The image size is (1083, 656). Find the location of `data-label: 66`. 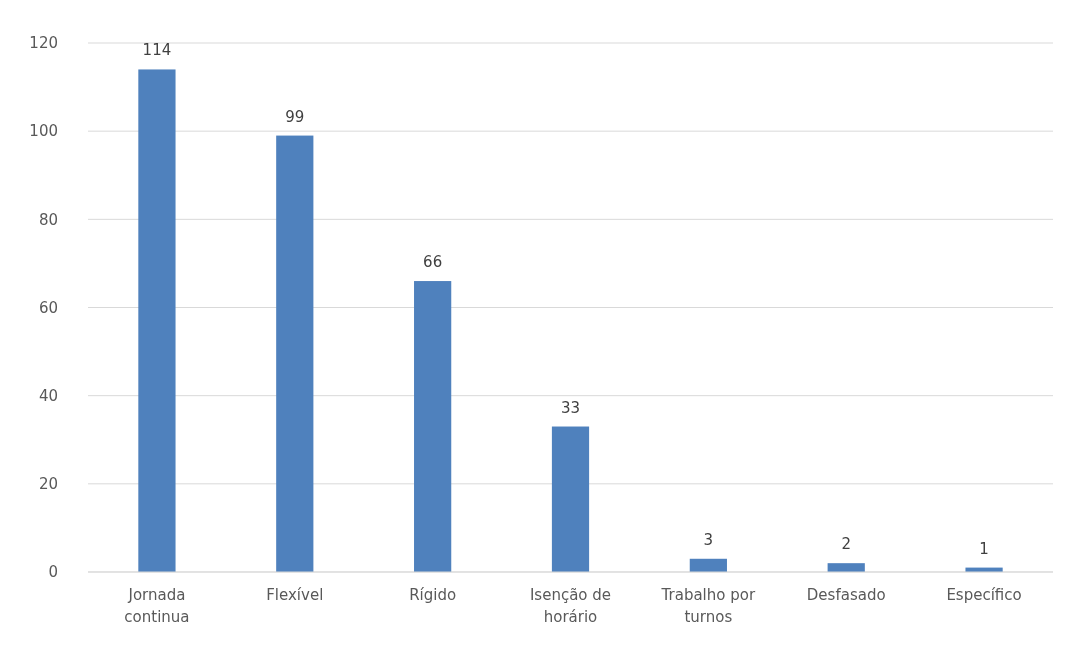

data-label: 66 is located at coordinates (433, 262).